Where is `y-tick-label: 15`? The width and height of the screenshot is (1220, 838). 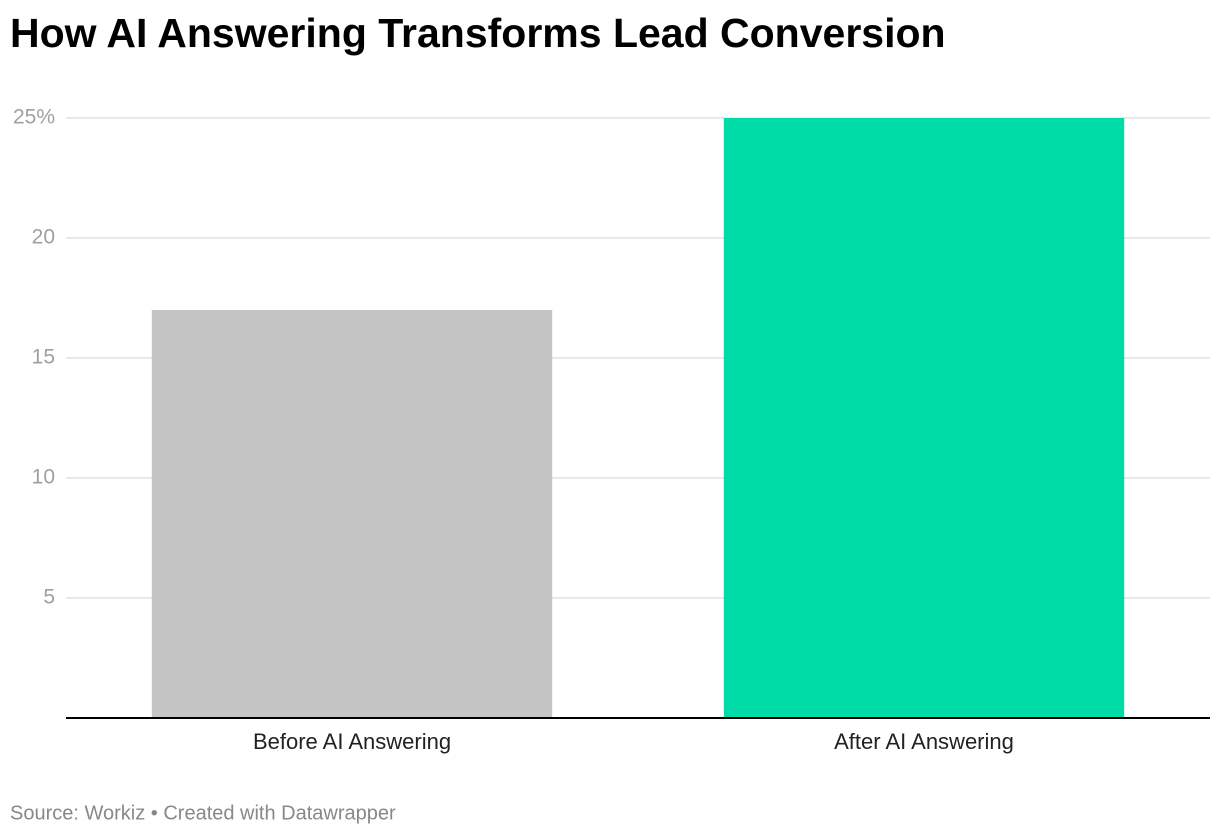
y-tick-label: 15 is located at coordinates (43, 357).